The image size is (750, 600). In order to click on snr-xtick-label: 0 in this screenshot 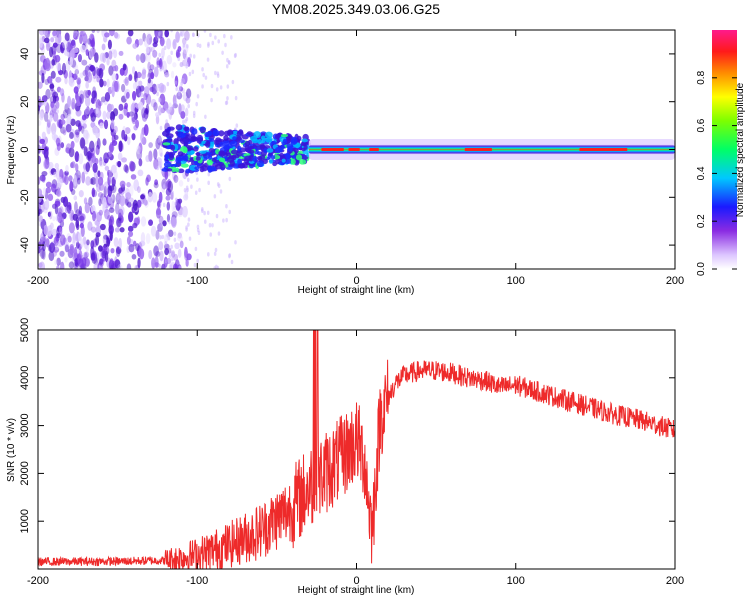, I will do `click(356, 581)`.